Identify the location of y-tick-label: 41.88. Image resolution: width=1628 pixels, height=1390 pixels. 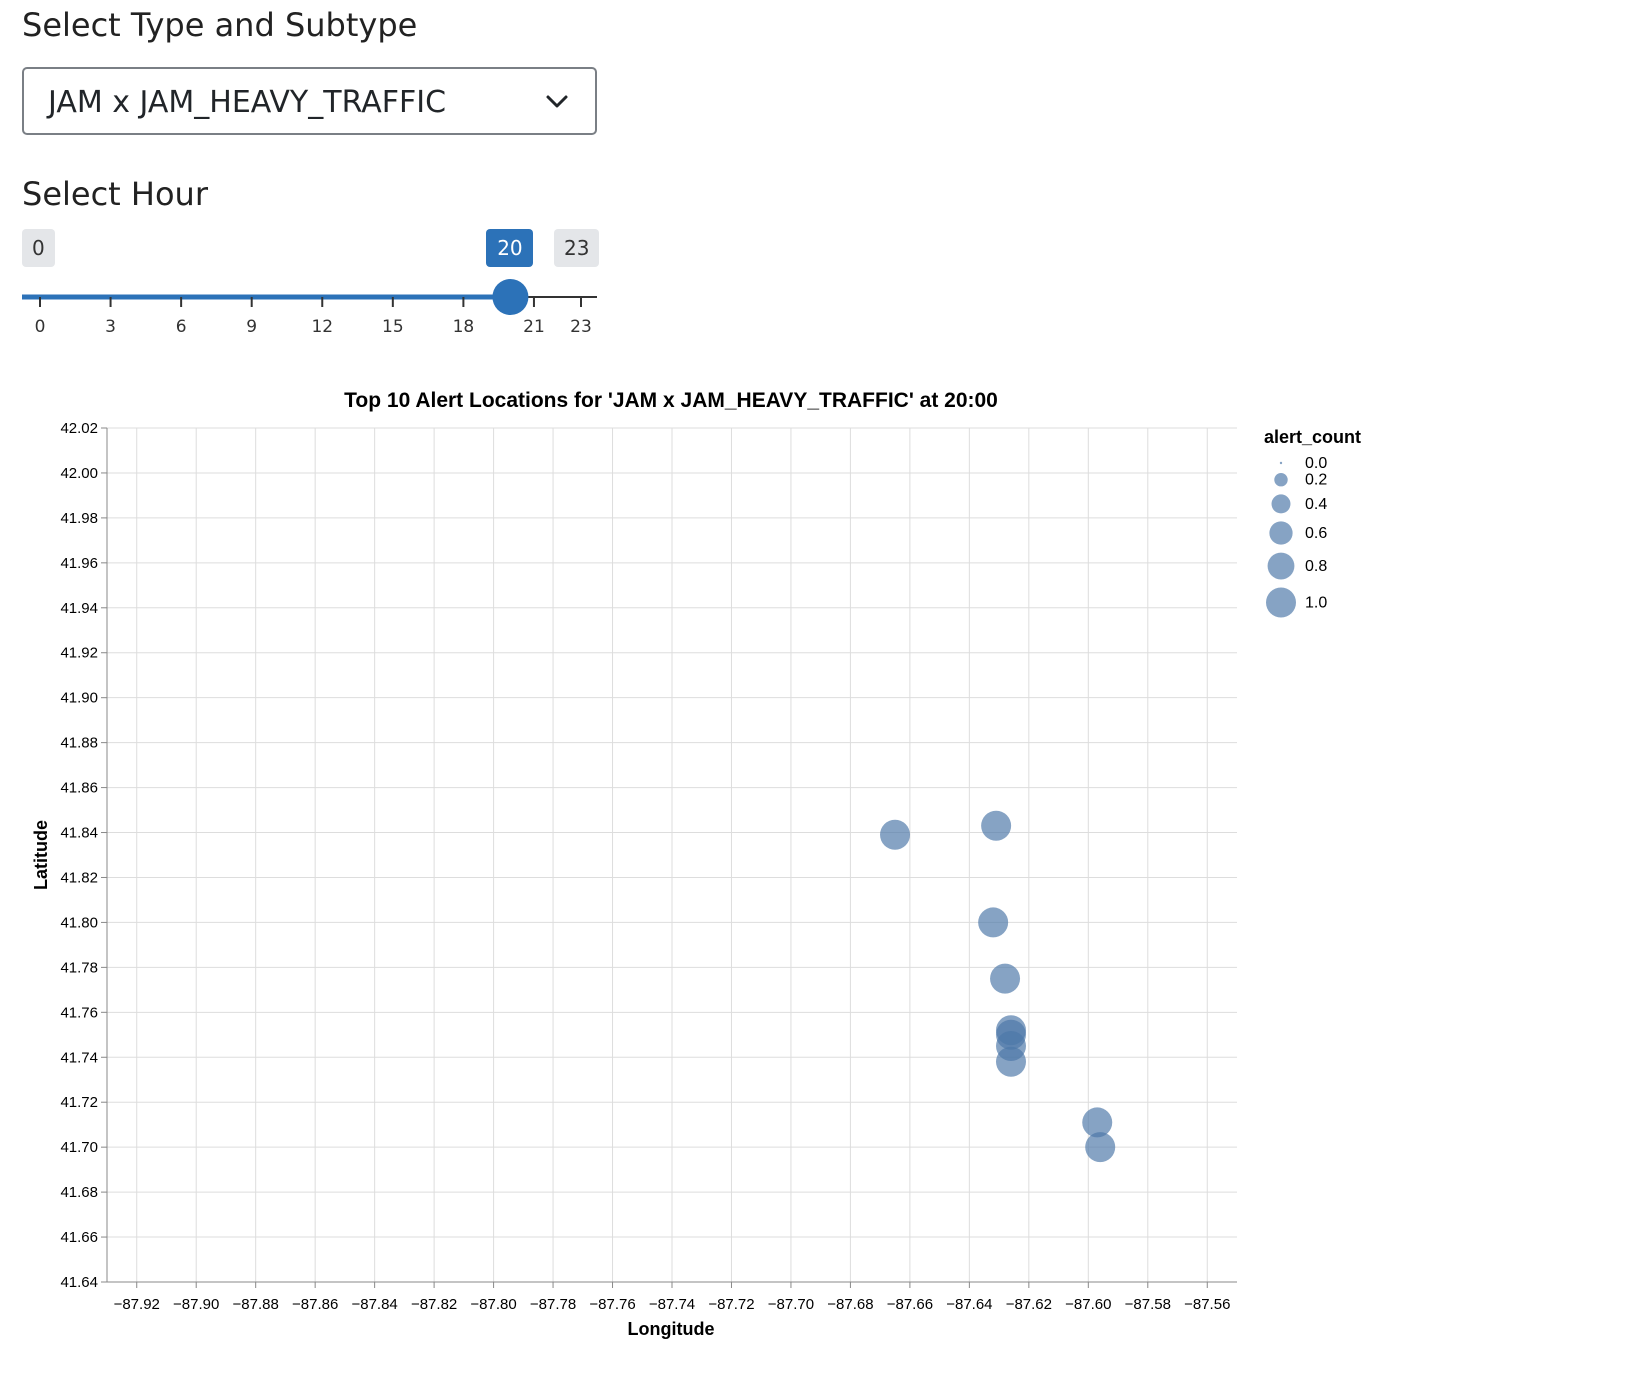
(79, 743).